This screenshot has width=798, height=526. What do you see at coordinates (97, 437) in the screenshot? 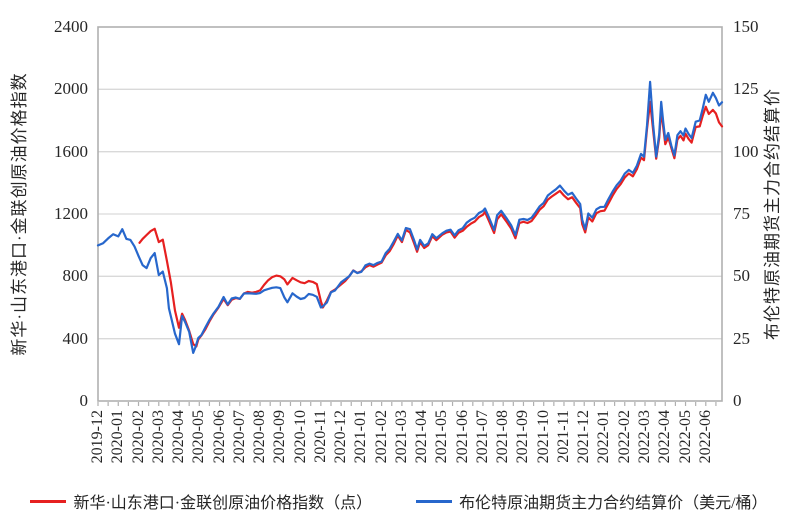
I see `x-axis-tick: 2019-12` at bounding box center [97, 437].